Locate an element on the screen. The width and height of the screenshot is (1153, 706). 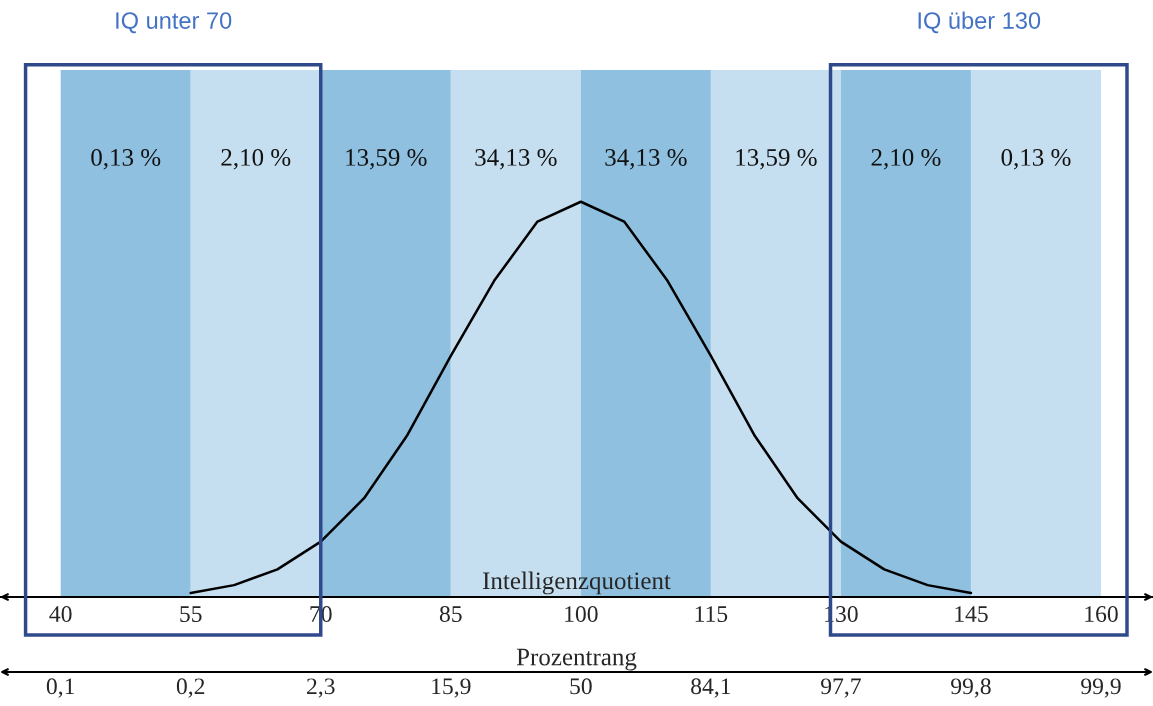
x-tick-label: 160 is located at coordinates (1101, 614).